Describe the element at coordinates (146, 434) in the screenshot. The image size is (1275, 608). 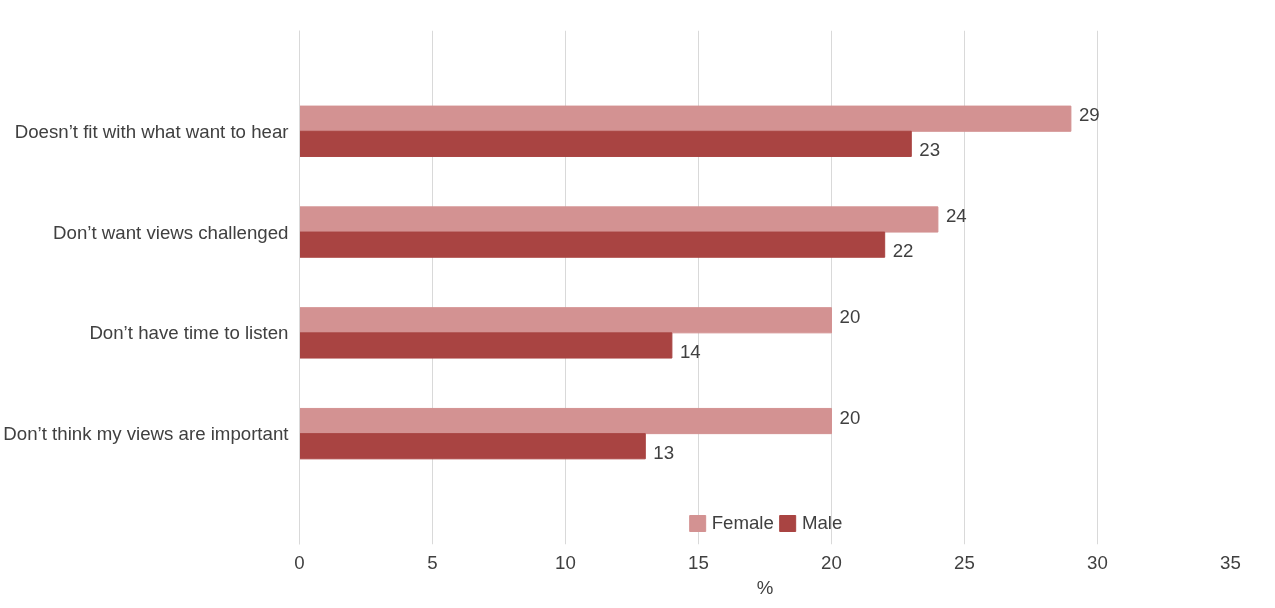
I see `y-tick-label: Don’t think my views are important` at that location.